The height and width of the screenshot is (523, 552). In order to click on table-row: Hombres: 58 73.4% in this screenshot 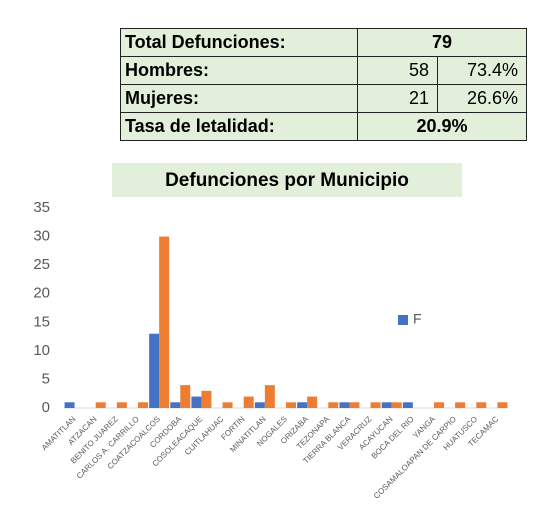, I will do `click(323, 70)`.